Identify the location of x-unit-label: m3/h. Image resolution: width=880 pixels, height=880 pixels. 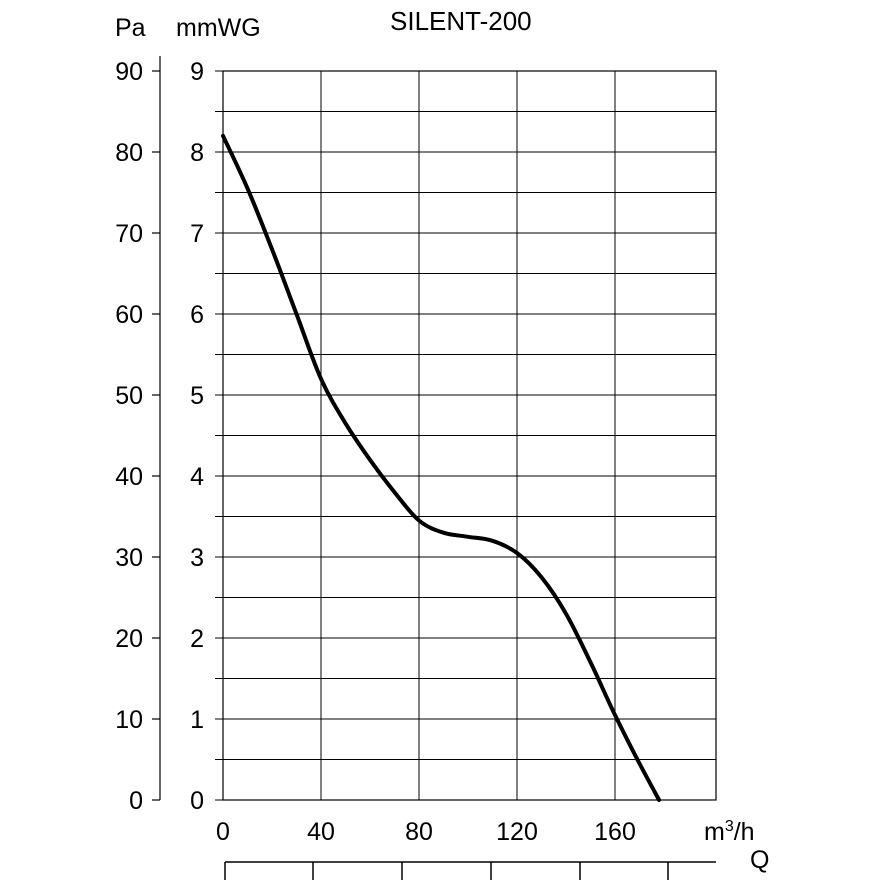
(729, 832).